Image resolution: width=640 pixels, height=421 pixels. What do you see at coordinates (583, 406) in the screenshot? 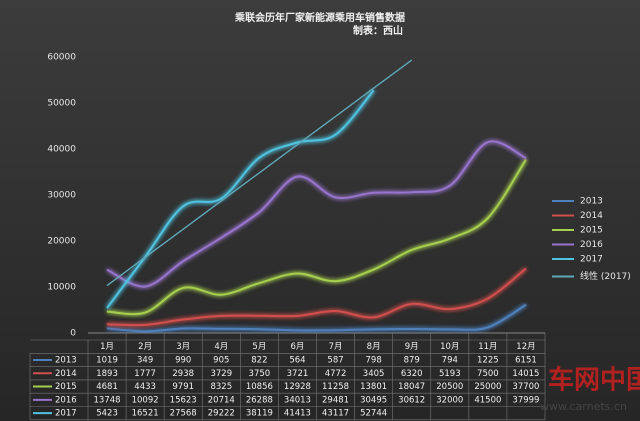
I see `watermark-url: www.carnets.cn` at bounding box center [583, 406].